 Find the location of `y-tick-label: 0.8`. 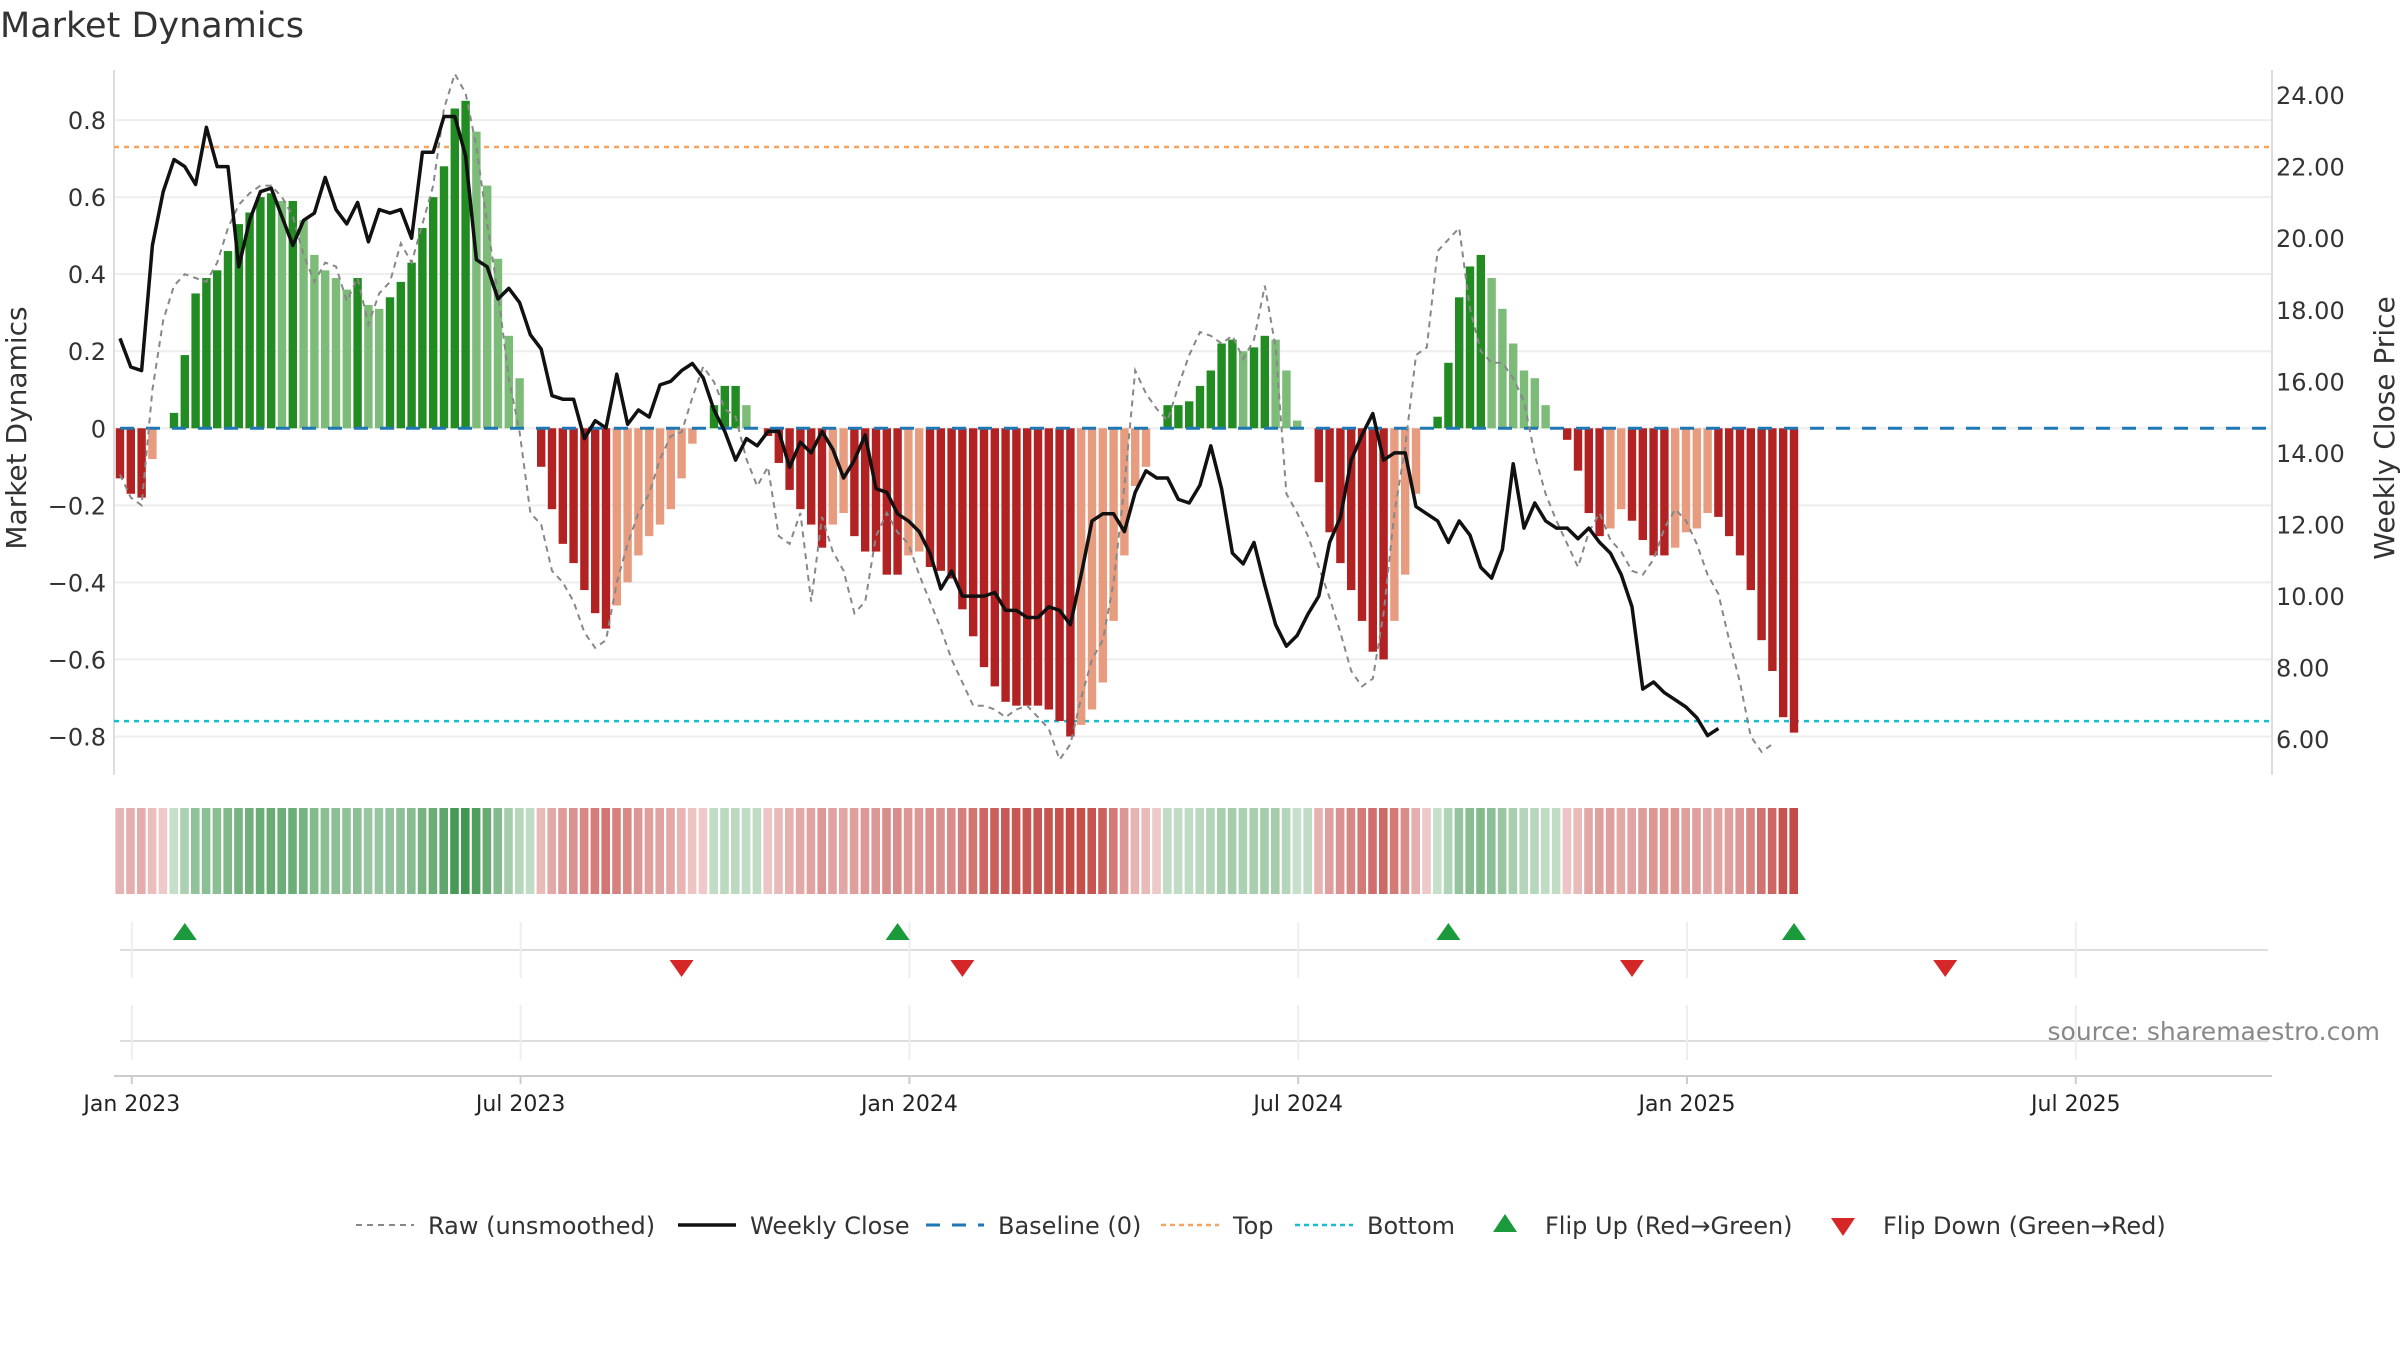

y-tick-label: 0.8 is located at coordinates (87, 121).